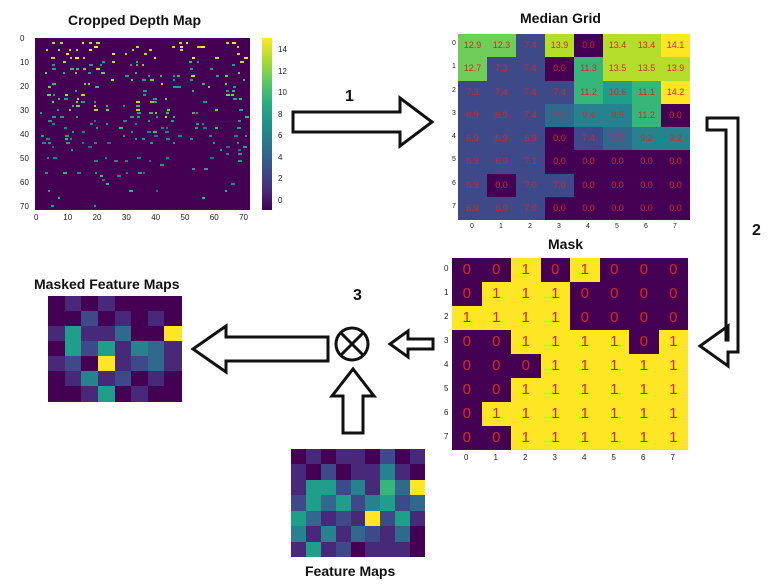 This screenshot has width=782, height=585. I want to click on mask-y-tick: 6, so click(446, 412).